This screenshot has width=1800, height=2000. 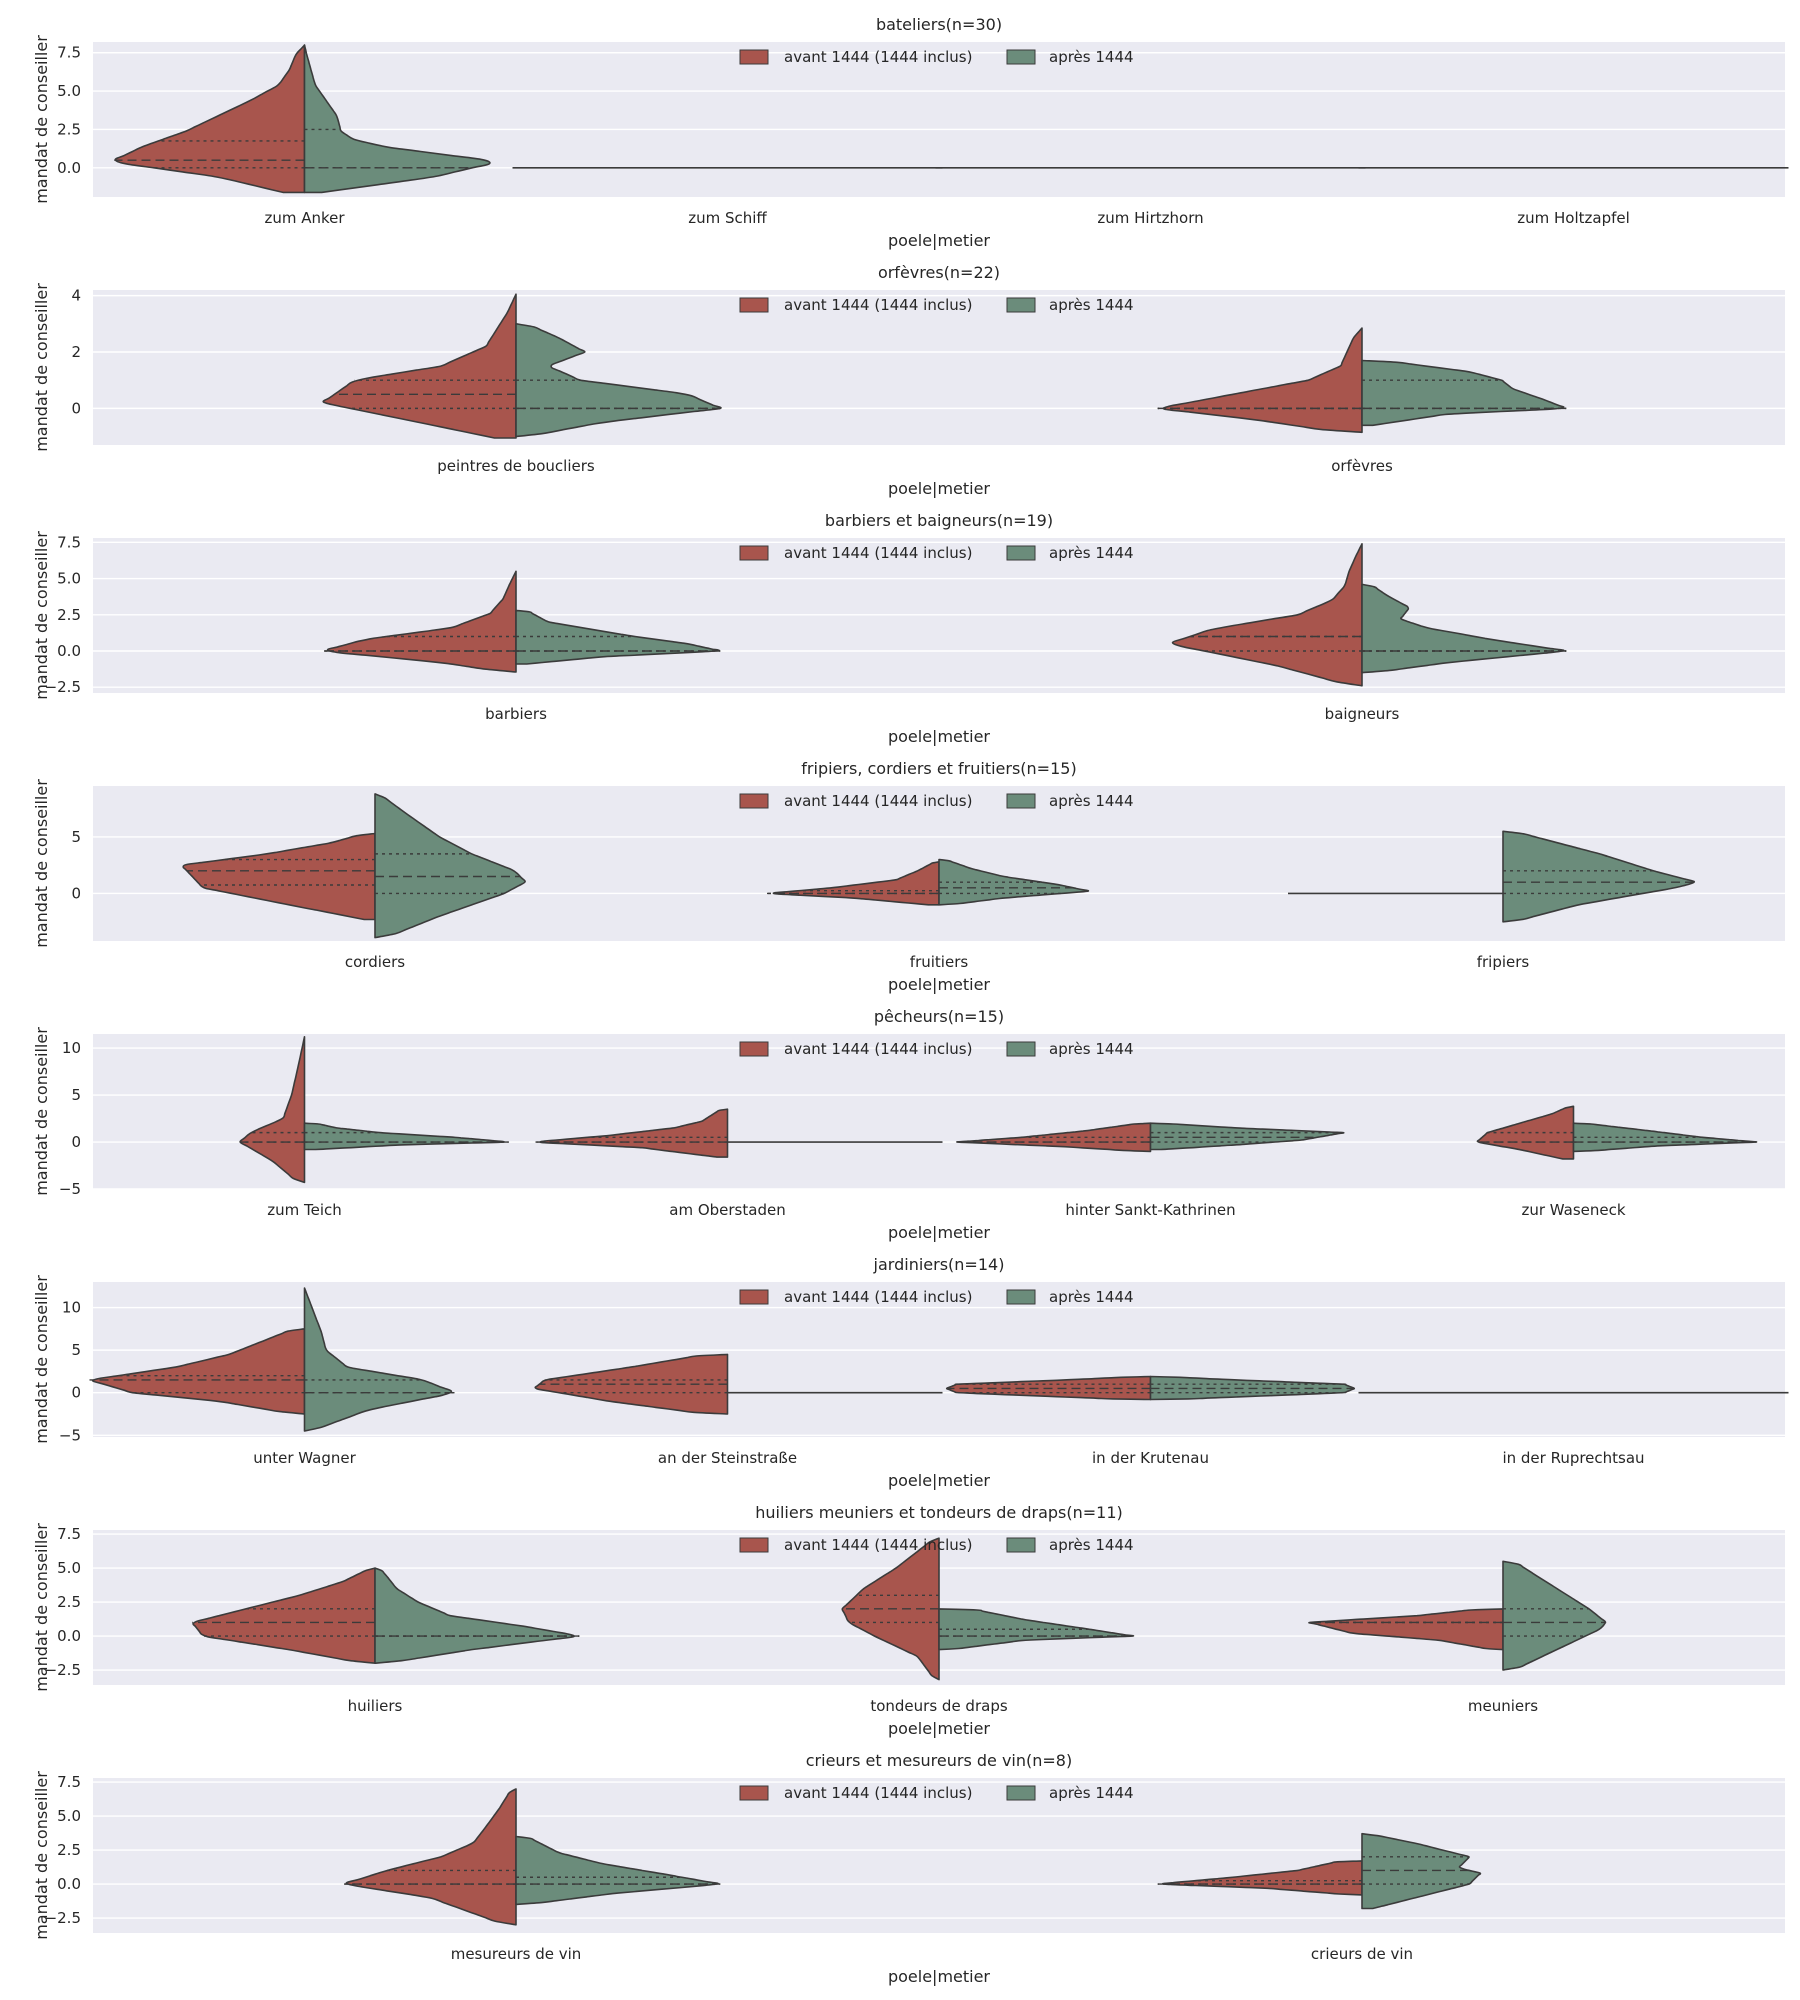 I want to click on x-tick-label: meuniers, so click(x=1503, y=1706).